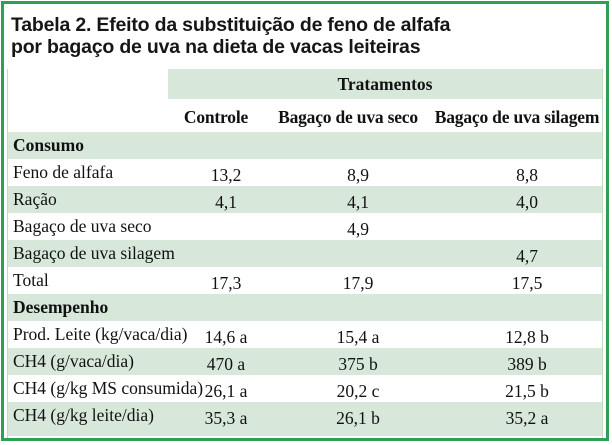 This screenshot has width=612, height=445. Describe the element at coordinates (305, 432) in the screenshot. I see `bottom-filler-strip` at that location.